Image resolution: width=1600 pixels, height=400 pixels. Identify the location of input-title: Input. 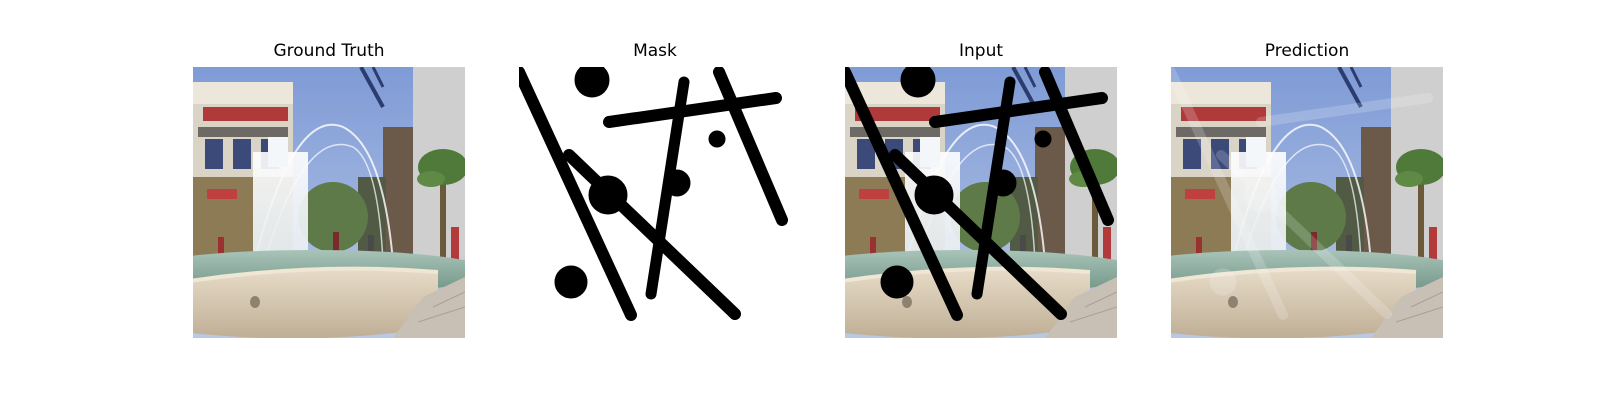
(981, 51).